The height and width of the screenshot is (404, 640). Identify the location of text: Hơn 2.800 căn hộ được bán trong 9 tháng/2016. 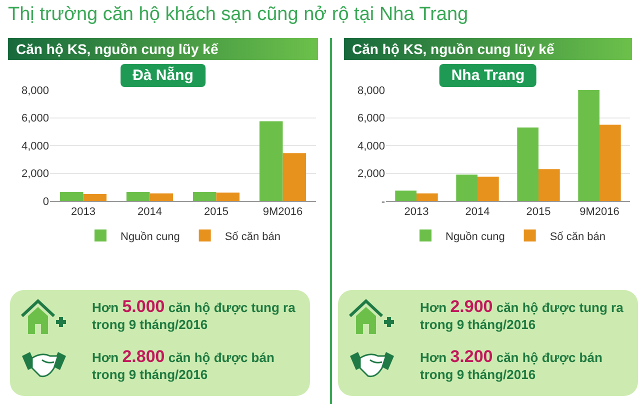
(184, 365).